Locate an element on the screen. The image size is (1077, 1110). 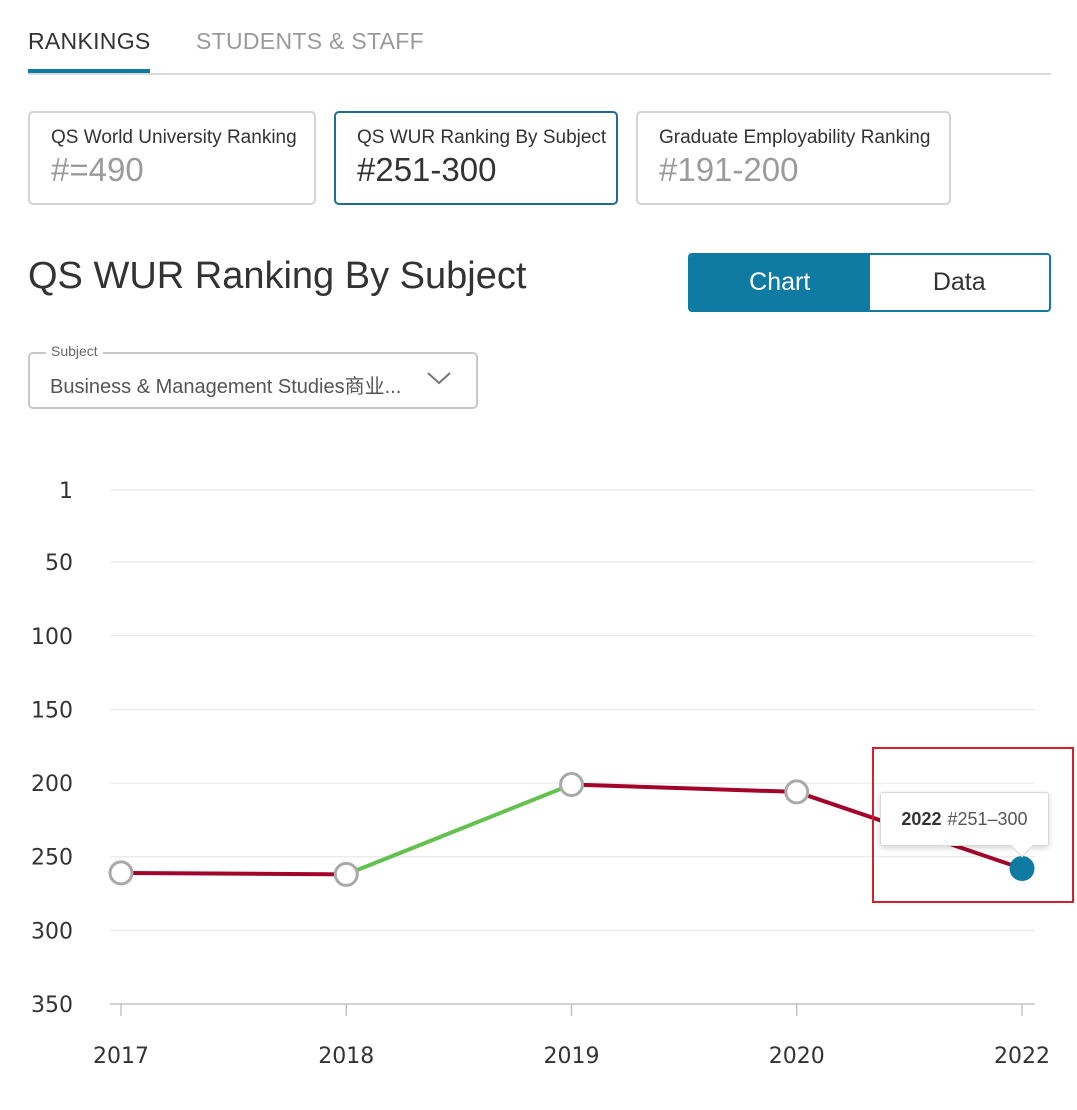
section-title: QS WUR Ranking By Subject is located at coordinates (277, 276).